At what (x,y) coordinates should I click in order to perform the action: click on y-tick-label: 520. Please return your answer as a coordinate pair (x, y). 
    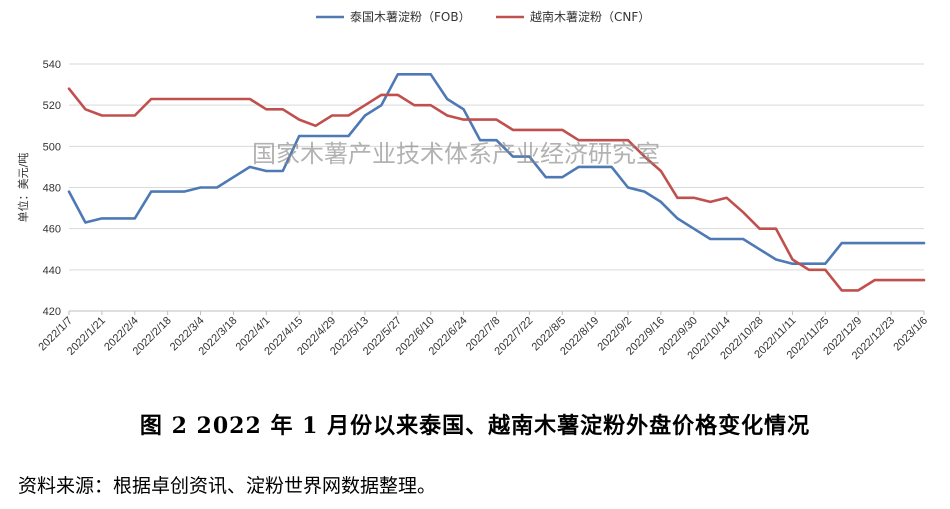
    Looking at the image, I should click on (52, 106).